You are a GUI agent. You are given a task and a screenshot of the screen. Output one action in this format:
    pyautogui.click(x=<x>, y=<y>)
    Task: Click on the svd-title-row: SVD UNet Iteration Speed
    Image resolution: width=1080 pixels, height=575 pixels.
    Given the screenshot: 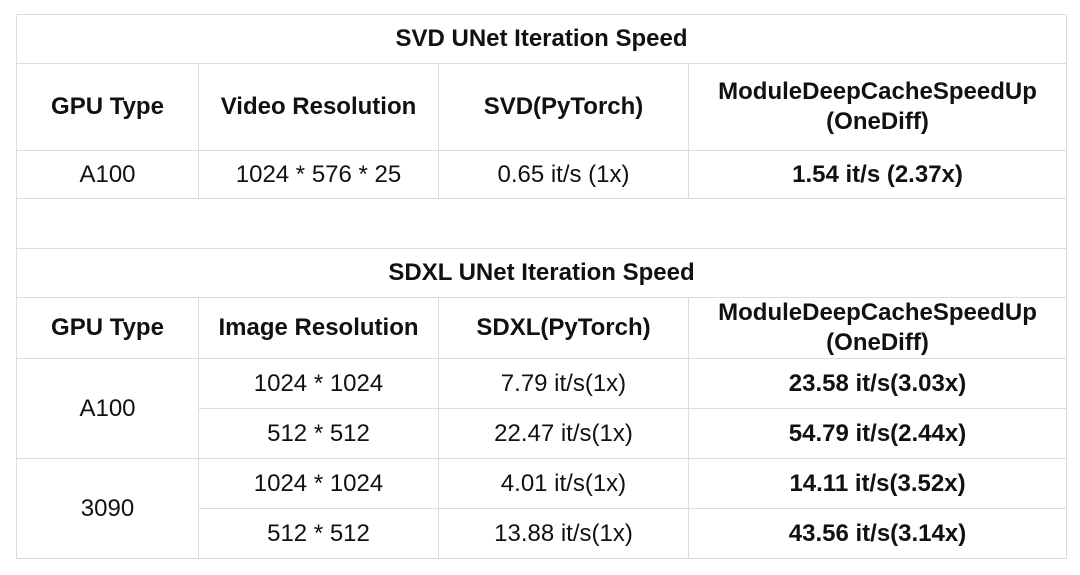 What is the action you would take?
    pyautogui.click(x=541, y=39)
    